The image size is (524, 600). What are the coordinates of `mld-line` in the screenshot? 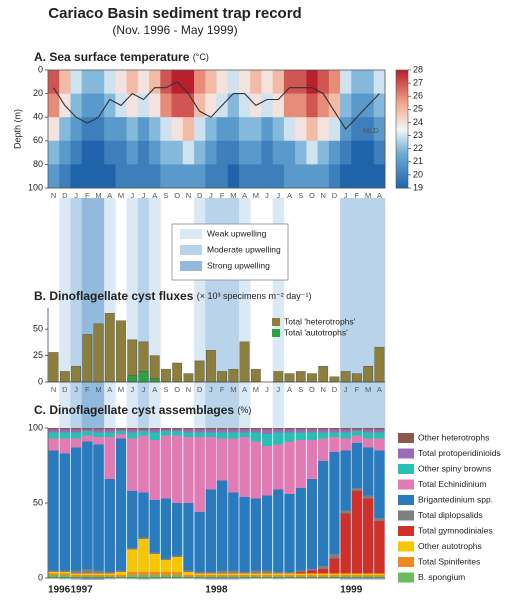 It's located at (216, 105).